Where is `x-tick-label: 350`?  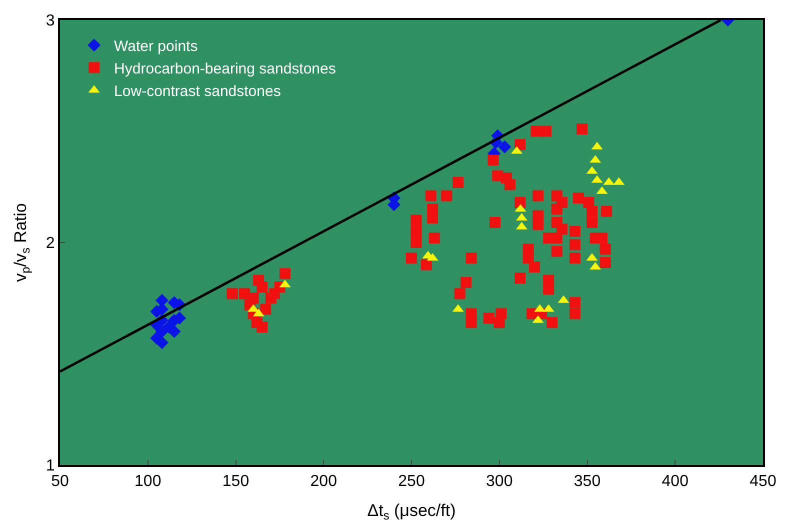
x-tick-label: 350 is located at coordinates (587, 481).